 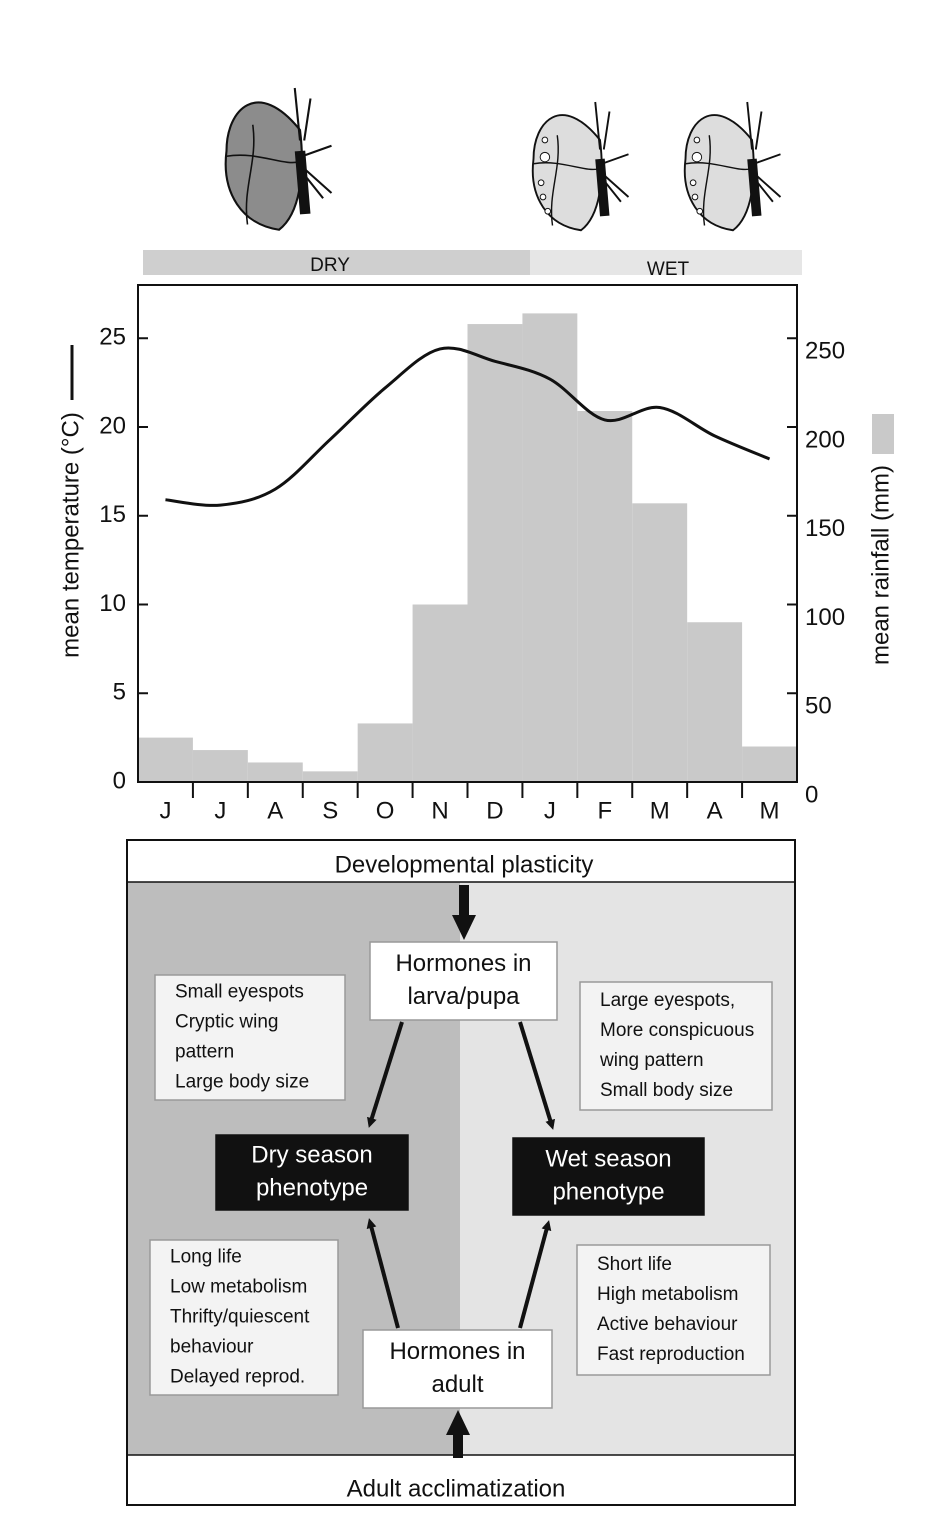 What do you see at coordinates (439, 810) in the screenshot?
I see `x-tick-label: N` at bounding box center [439, 810].